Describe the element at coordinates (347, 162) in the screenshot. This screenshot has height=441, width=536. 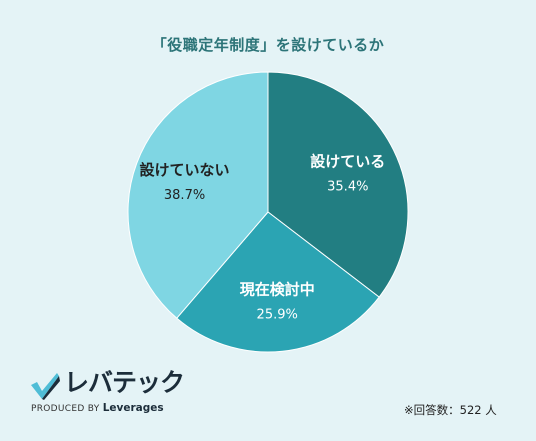
I see `slice-label-1: 設けている` at that location.